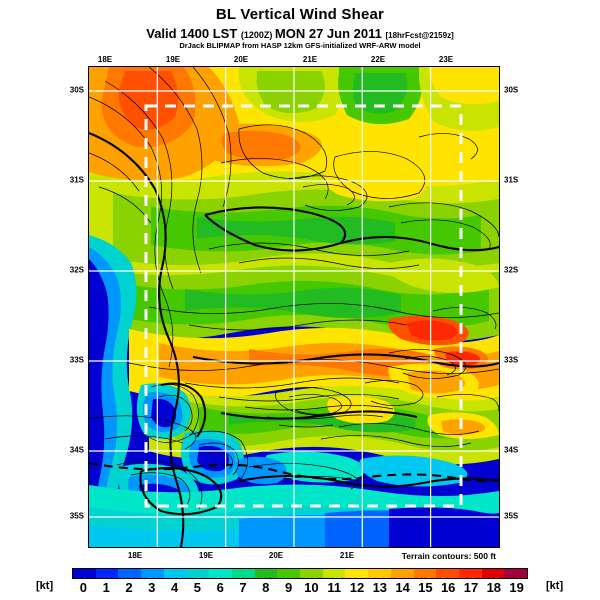  What do you see at coordinates (76, 270) in the screenshot?
I see `lat-label-left-32S: 32S` at bounding box center [76, 270].